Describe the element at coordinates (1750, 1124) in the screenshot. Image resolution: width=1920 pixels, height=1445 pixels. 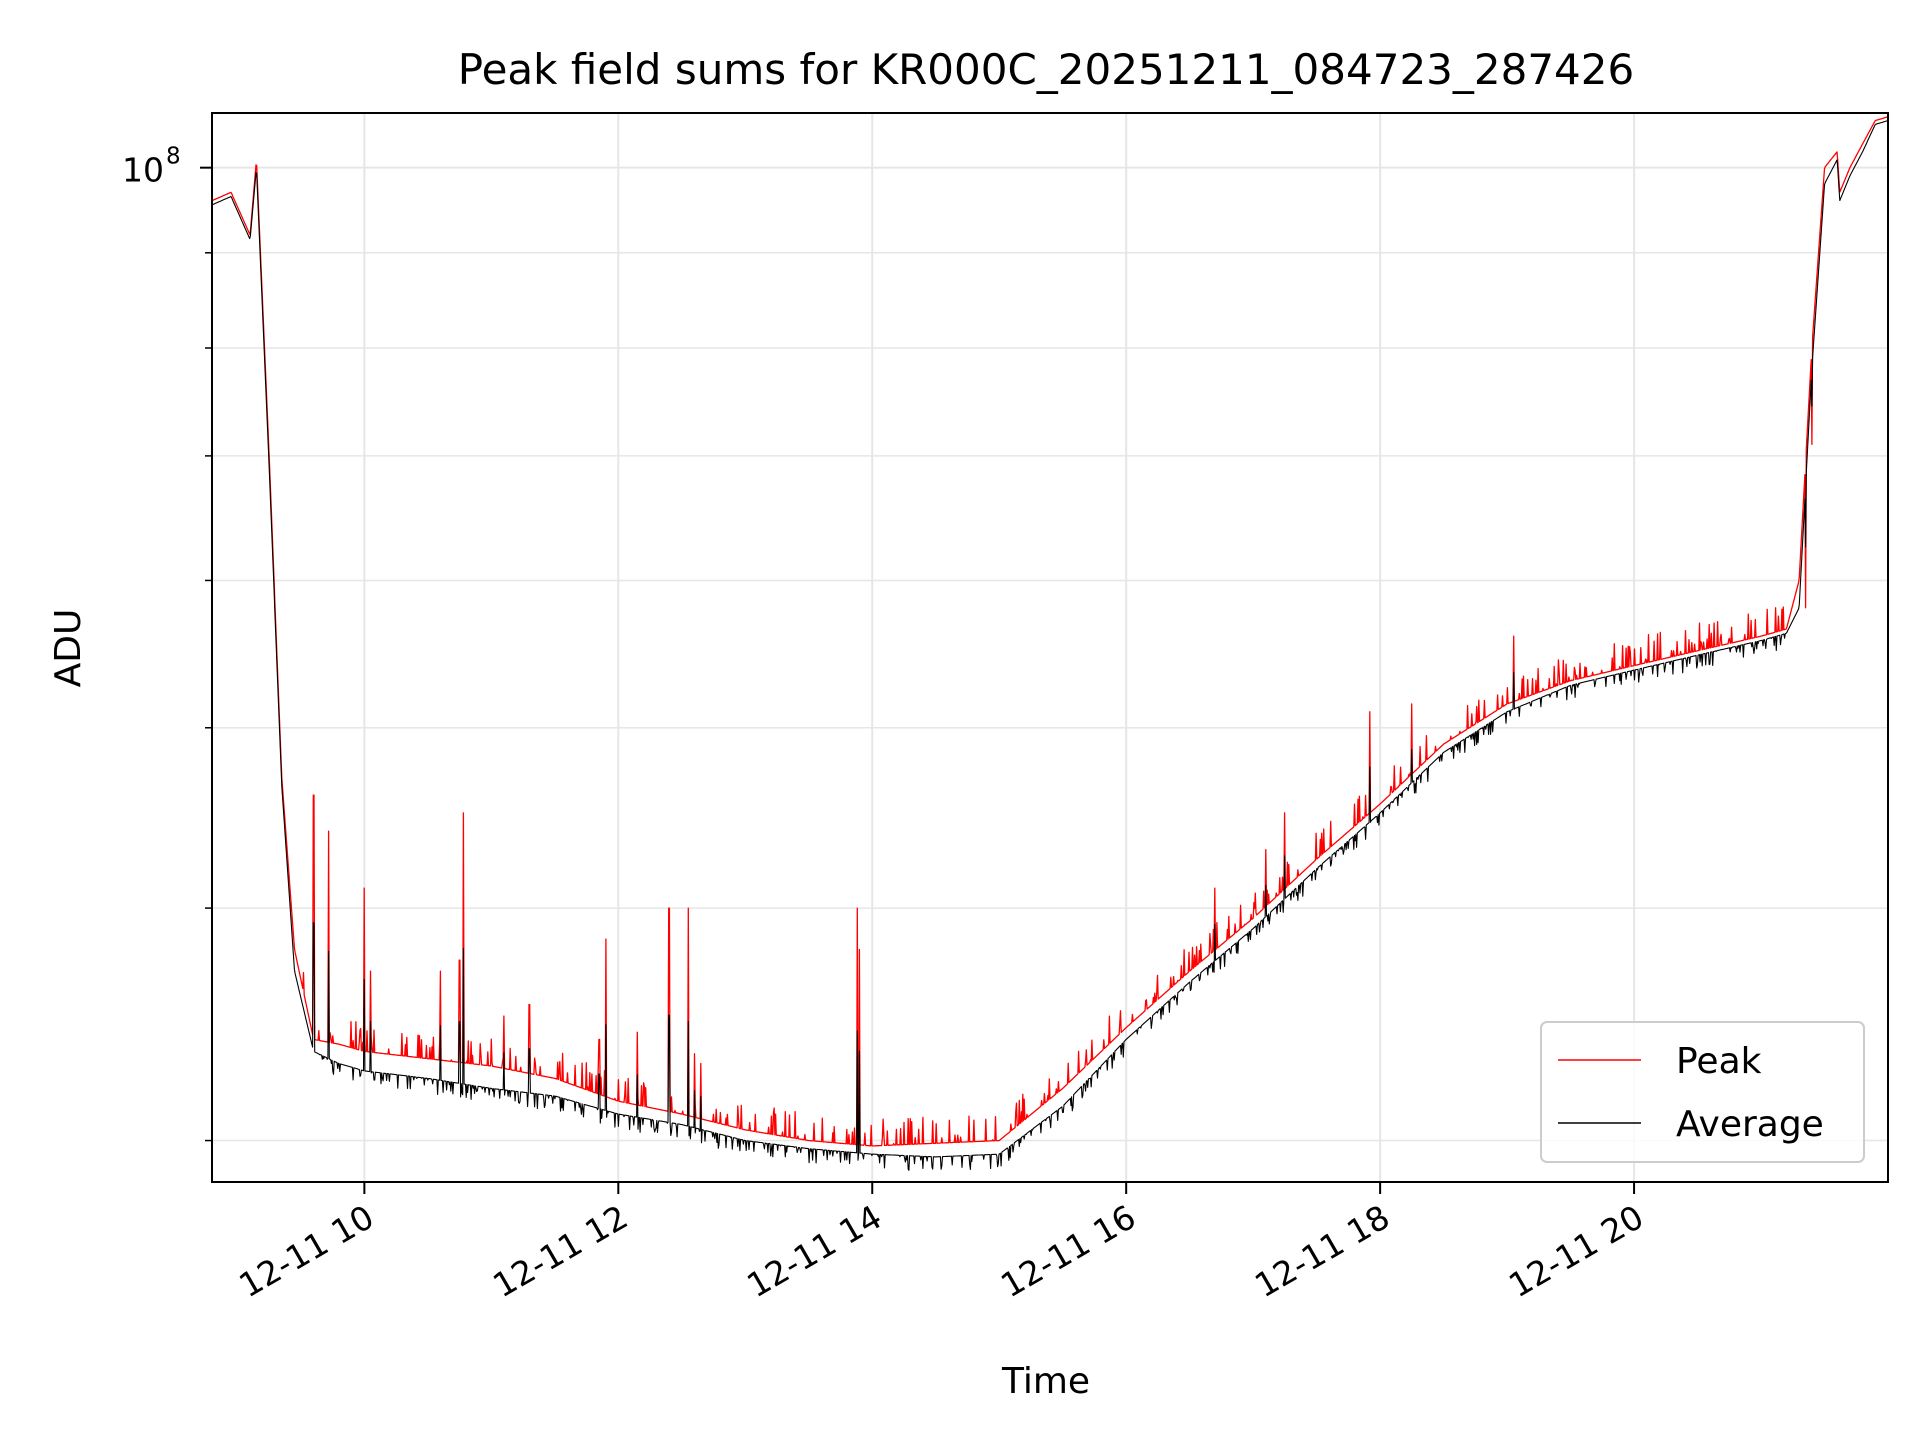
I see `legend-label-average: Average` at that location.